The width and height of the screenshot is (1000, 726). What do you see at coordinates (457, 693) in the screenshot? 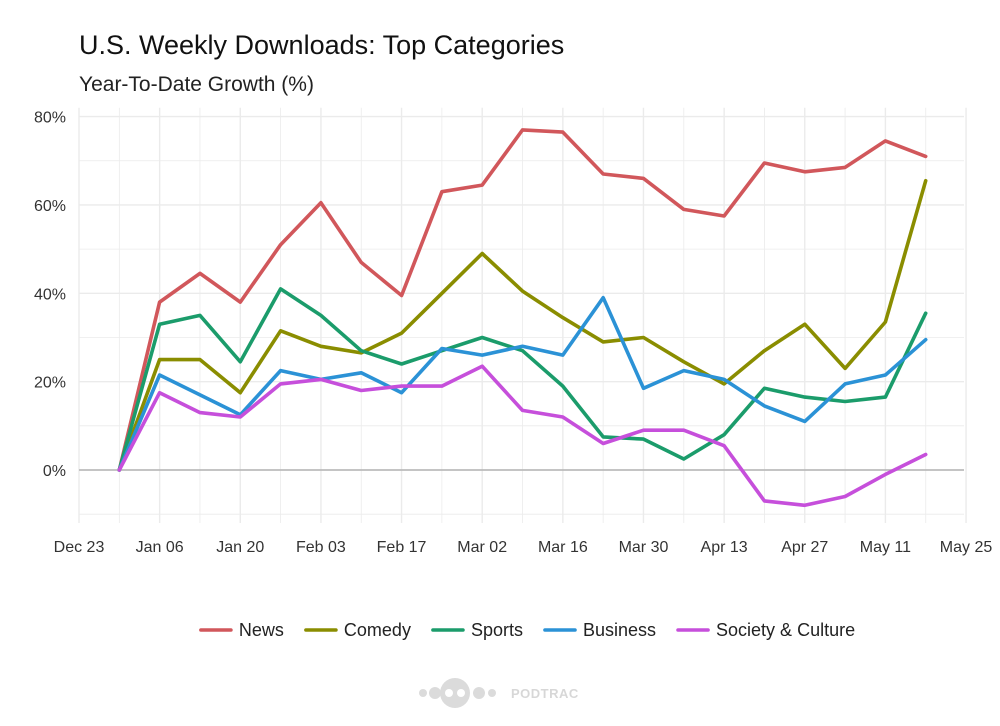
I see `podtrac-logo-icon` at bounding box center [457, 693].